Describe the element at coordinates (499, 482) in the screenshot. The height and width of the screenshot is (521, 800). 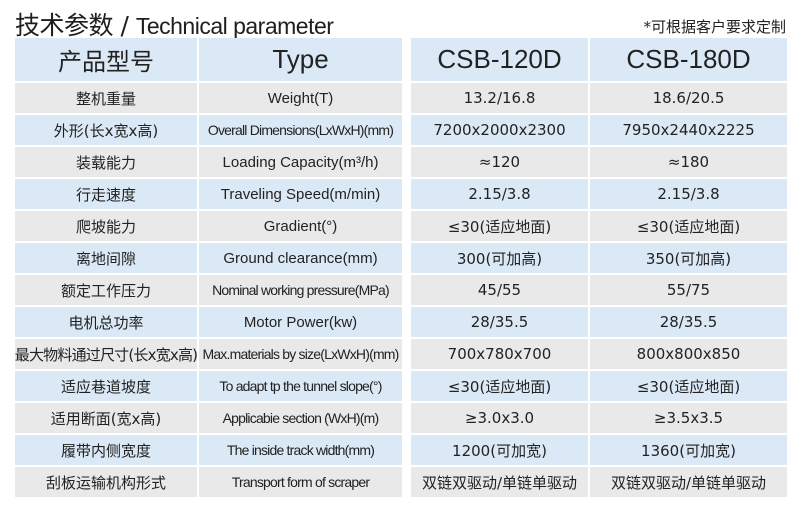
I see `row-value-model-1: 双链双驱动/单链单驱动` at that location.